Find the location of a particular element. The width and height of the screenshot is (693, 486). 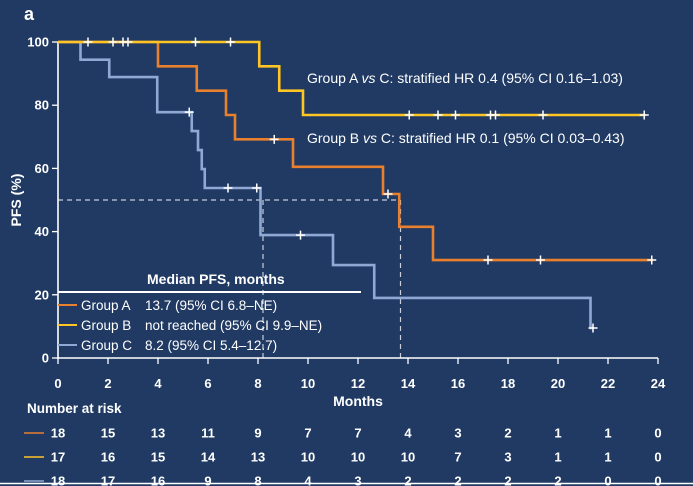

x-tick-label: 10 is located at coordinates (308, 383).